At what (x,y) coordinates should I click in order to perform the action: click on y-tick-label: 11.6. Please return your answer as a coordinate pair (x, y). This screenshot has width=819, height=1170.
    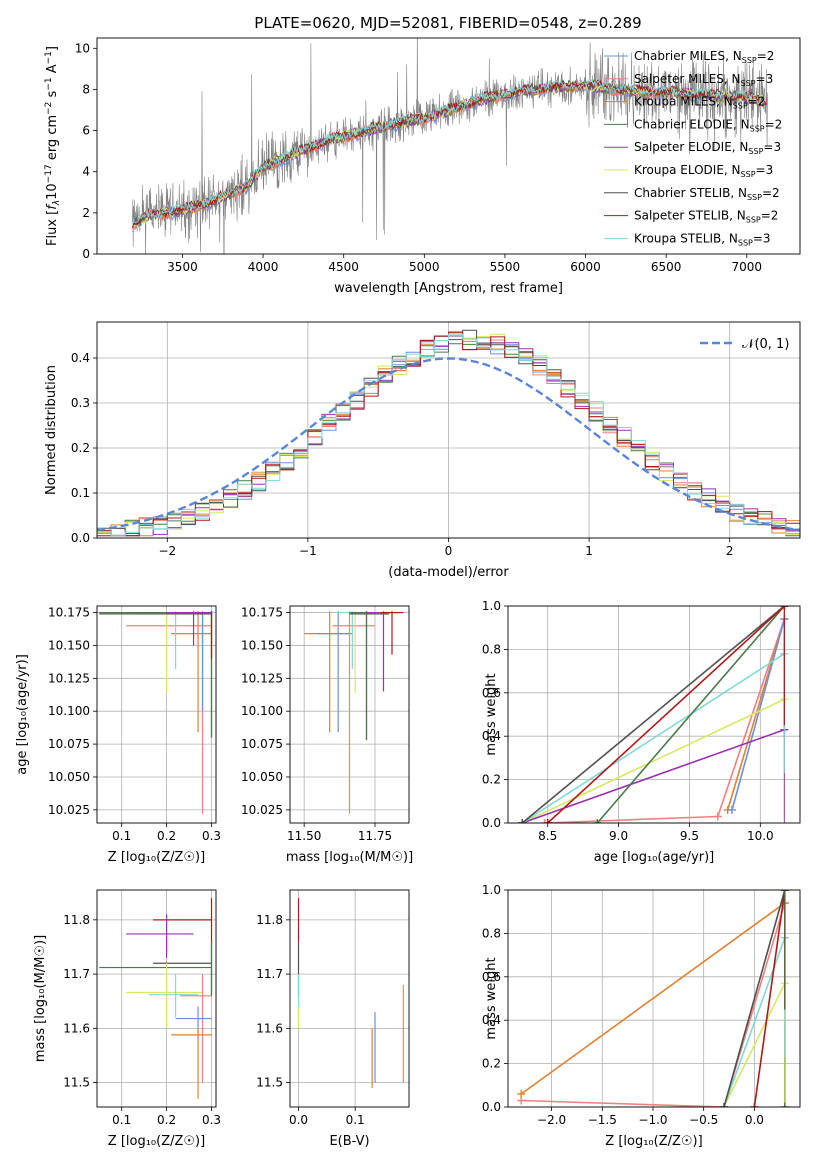
    Looking at the image, I should click on (269, 1028).